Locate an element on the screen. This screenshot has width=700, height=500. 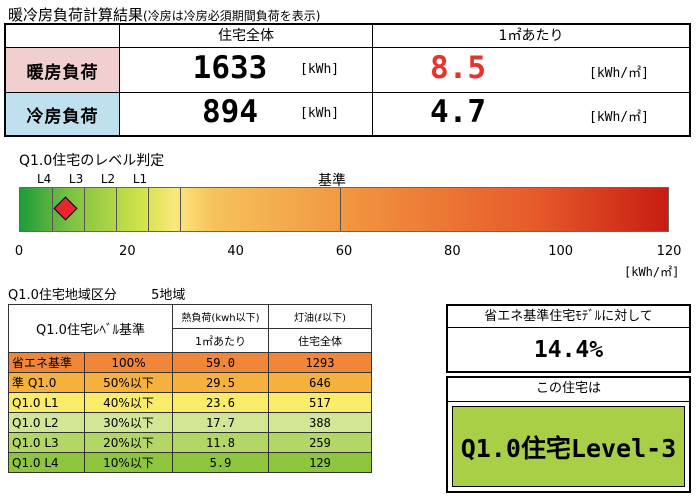
level-gradient-bar is located at coordinates (344, 209).